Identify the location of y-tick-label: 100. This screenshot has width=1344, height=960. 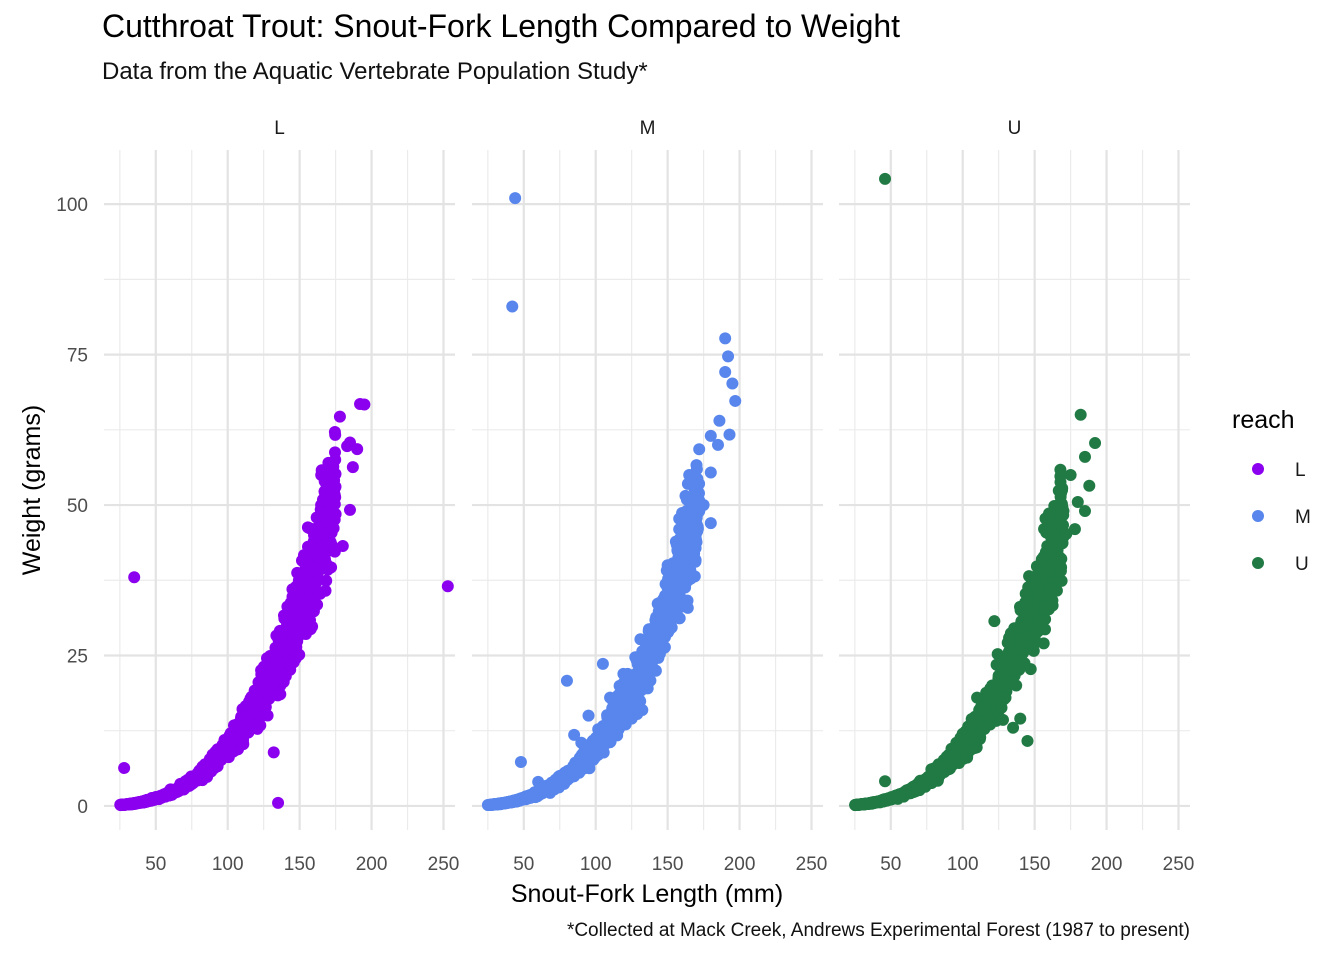
(72, 205).